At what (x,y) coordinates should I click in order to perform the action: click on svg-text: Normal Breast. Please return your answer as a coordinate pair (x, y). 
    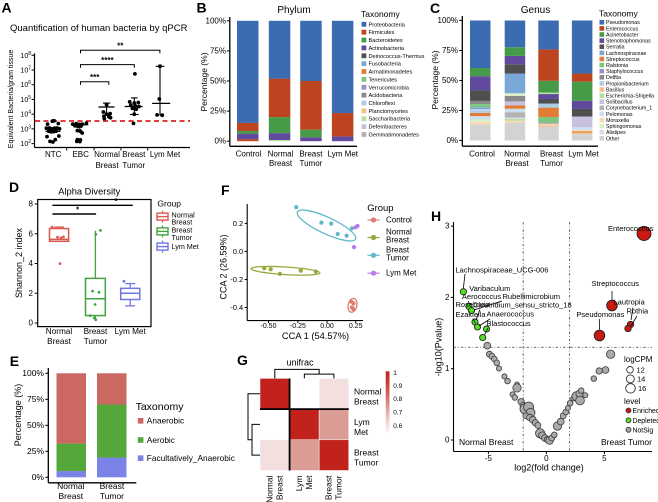
    Looking at the image, I should click on (486, 442).